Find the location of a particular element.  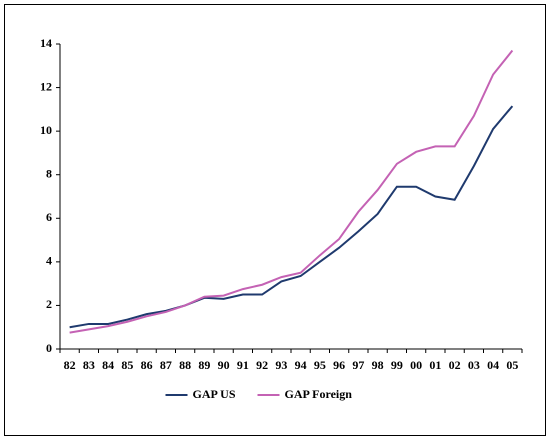

x-tick-label: 94 is located at coordinates (301, 365).